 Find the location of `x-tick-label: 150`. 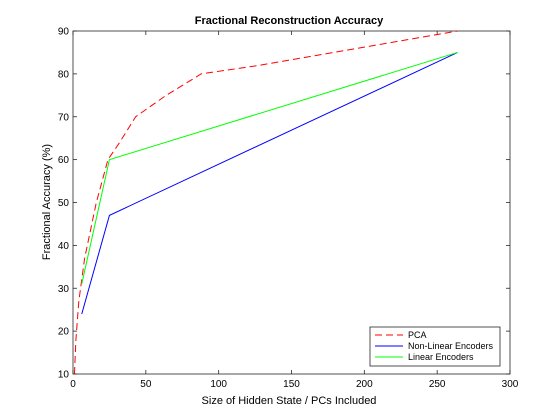

x-tick-label: 150 is located at coordinates (291, 384).